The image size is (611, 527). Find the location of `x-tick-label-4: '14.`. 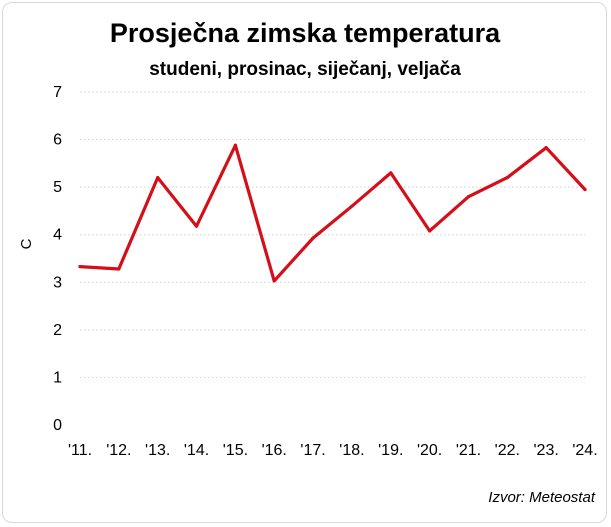

x-tick-label-4: '14. is located at coordinates (196, 450).